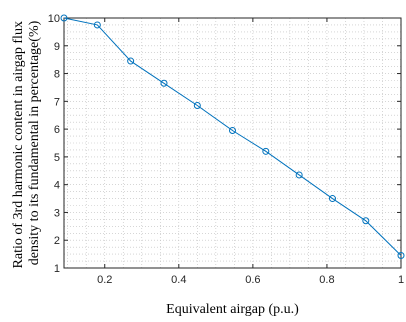 The width and height of the screenshot is (406, 322). What do you see at coordinates (401, 280) in the screenshot?
I see `x-tick-label: 1` at bounding box center [401, 280].